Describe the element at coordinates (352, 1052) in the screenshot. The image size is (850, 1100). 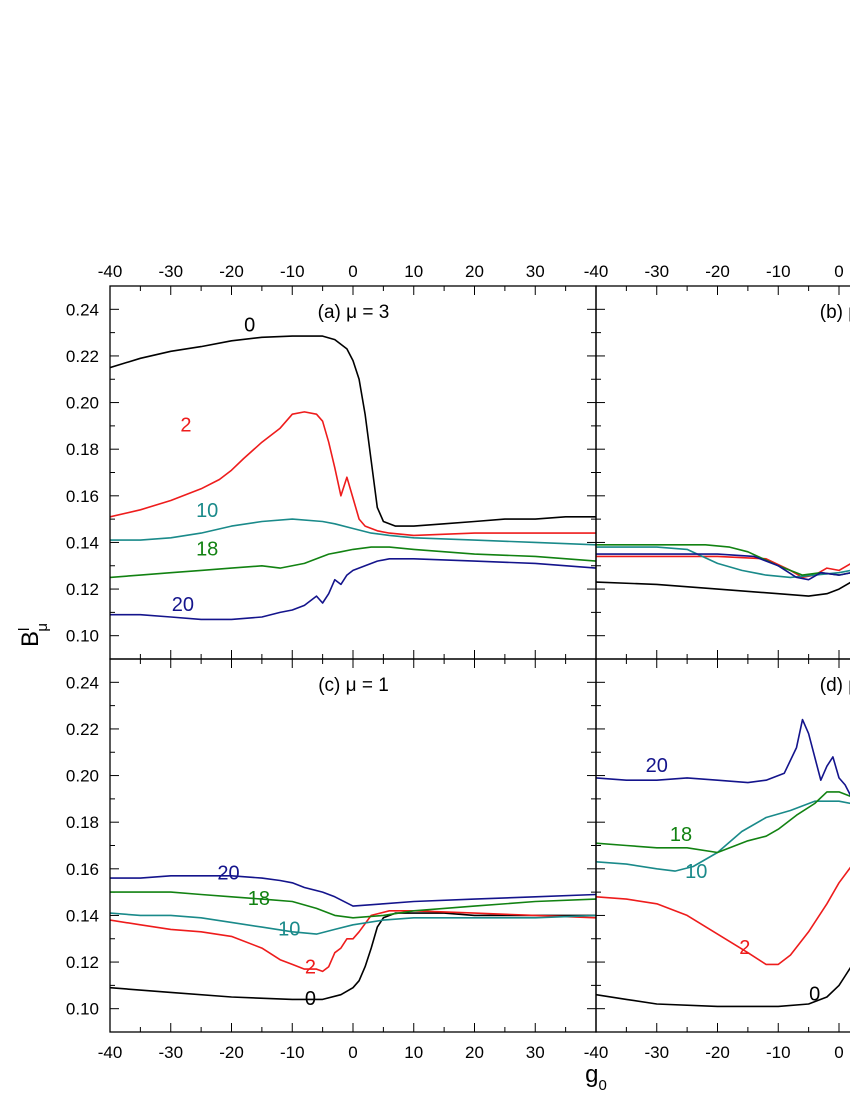
I see `x-tick-label-bottom-left-0: 0` at that location.